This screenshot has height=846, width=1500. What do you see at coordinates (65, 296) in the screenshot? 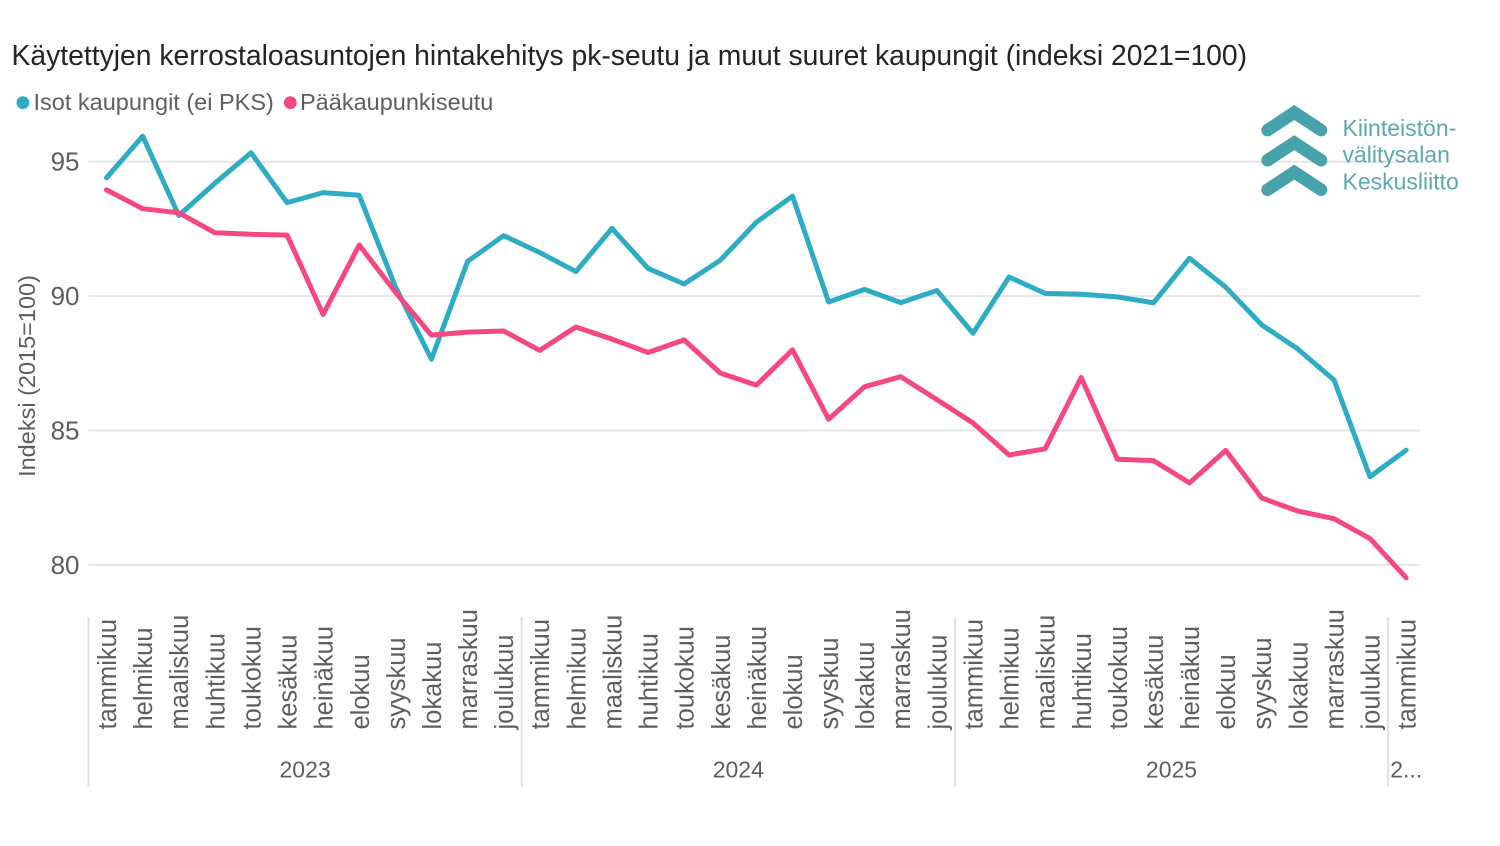
I see `svg-text: 90` at bounding box center [65, 296].